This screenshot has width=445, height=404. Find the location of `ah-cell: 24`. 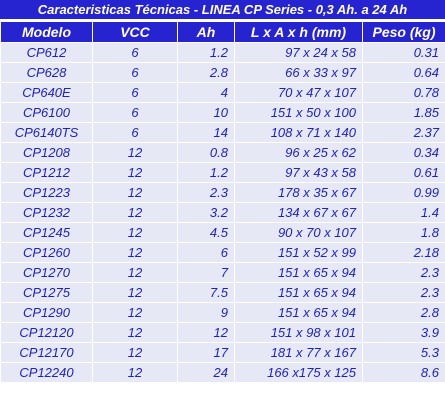

ah-cell: 24 is located at coordinates (206, 372).